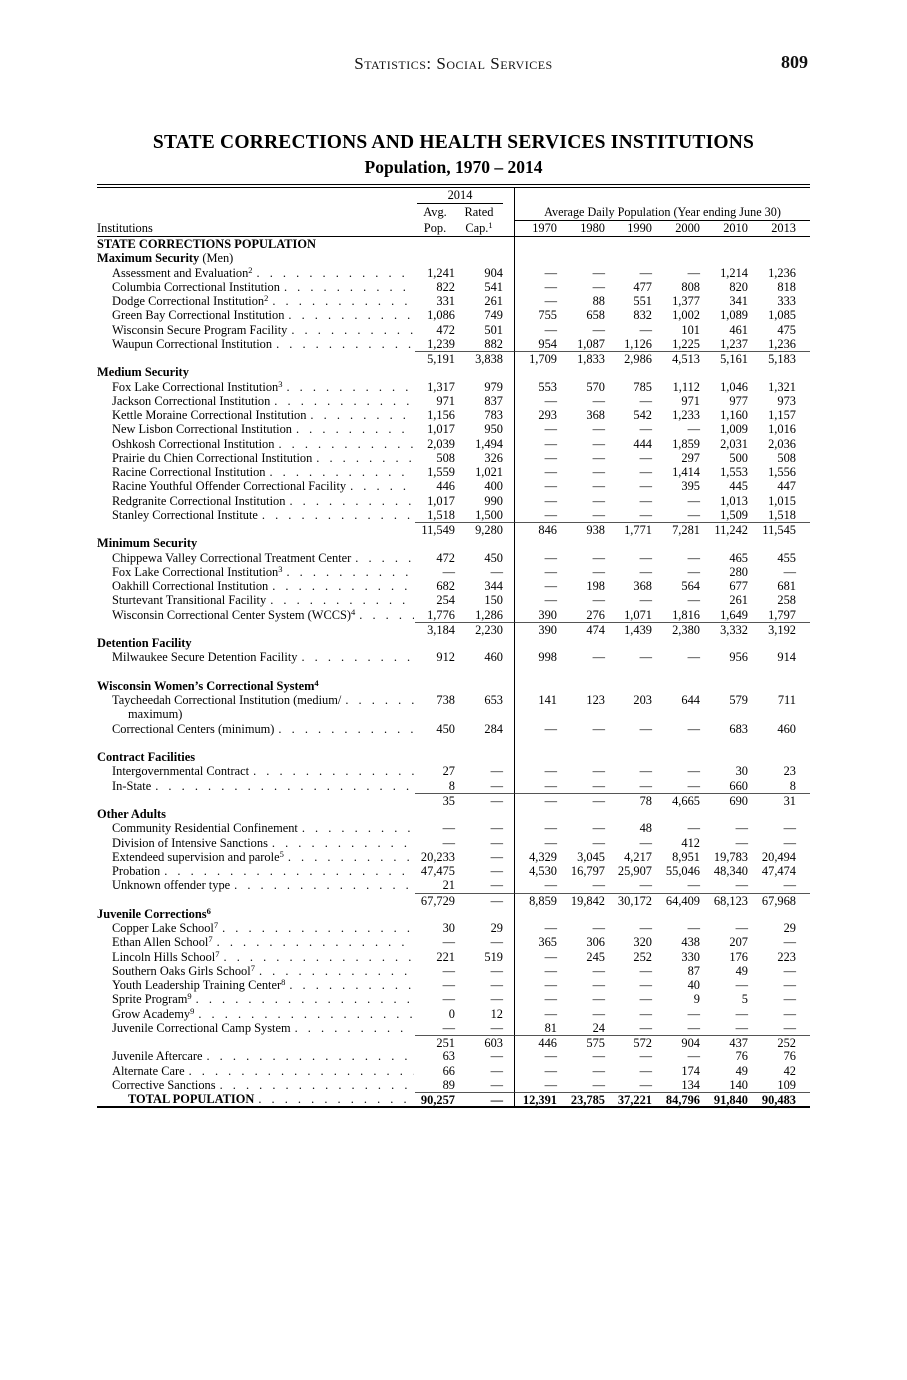 Image resolution: width=907 pixels, height=1380 pixels. I want to click on cell-y1990: 1,071, so click(638, 614).